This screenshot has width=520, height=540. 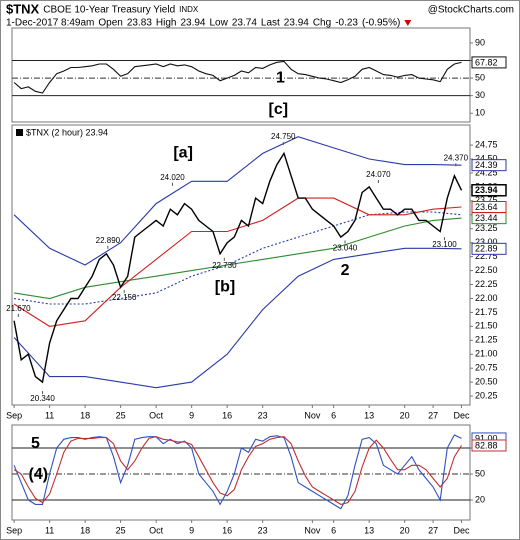 What do you see at coordinates (139, 23) in the screenshot?
I see `header-text: 23.83` at bounding box center [139, 23].